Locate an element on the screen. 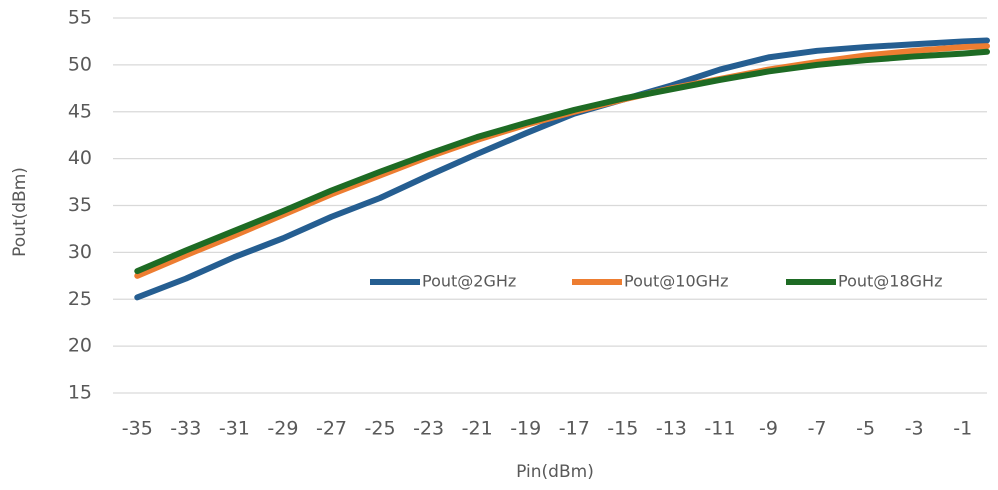 Image resolution: width=998 pixels, height=490 pixels. y-tick-label: 15 is located at coordinates (80, 393).